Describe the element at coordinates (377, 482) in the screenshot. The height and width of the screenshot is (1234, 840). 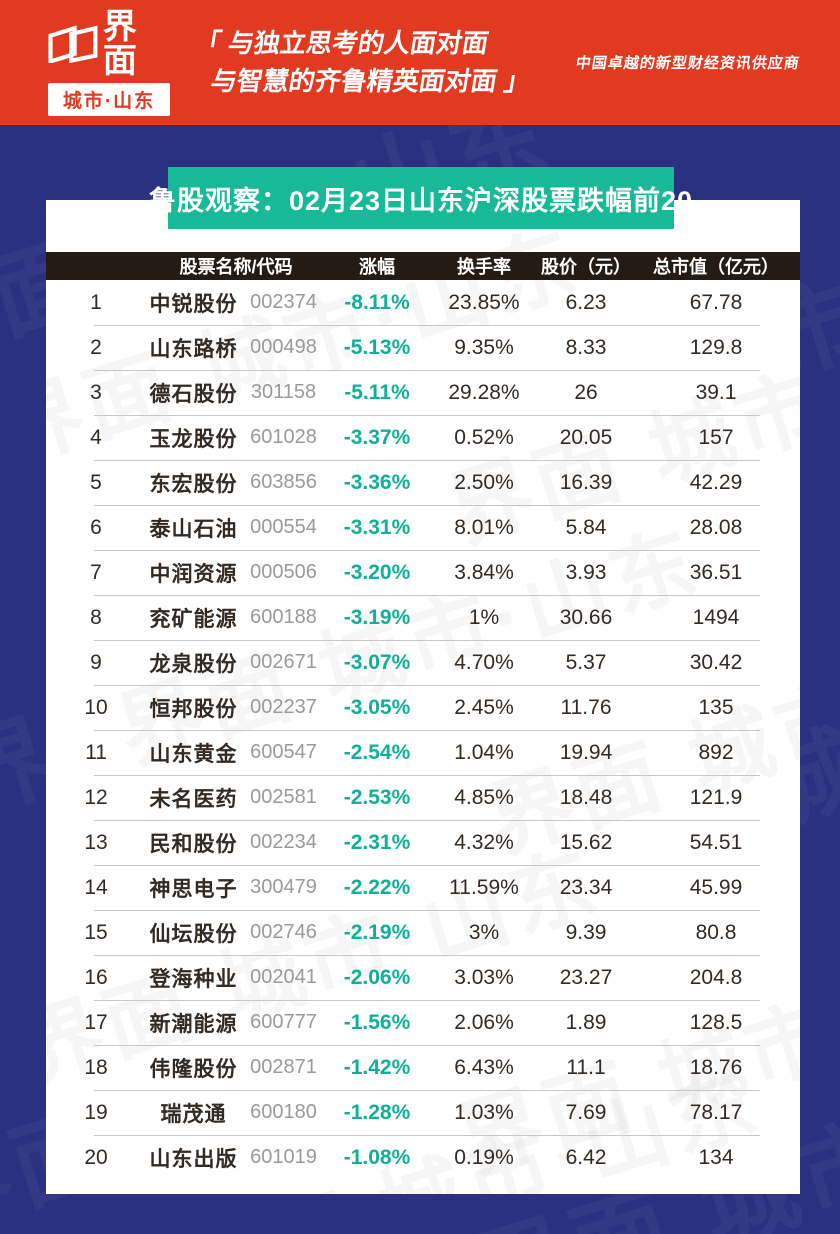
I see `cell-change: -3.36%` at that location.